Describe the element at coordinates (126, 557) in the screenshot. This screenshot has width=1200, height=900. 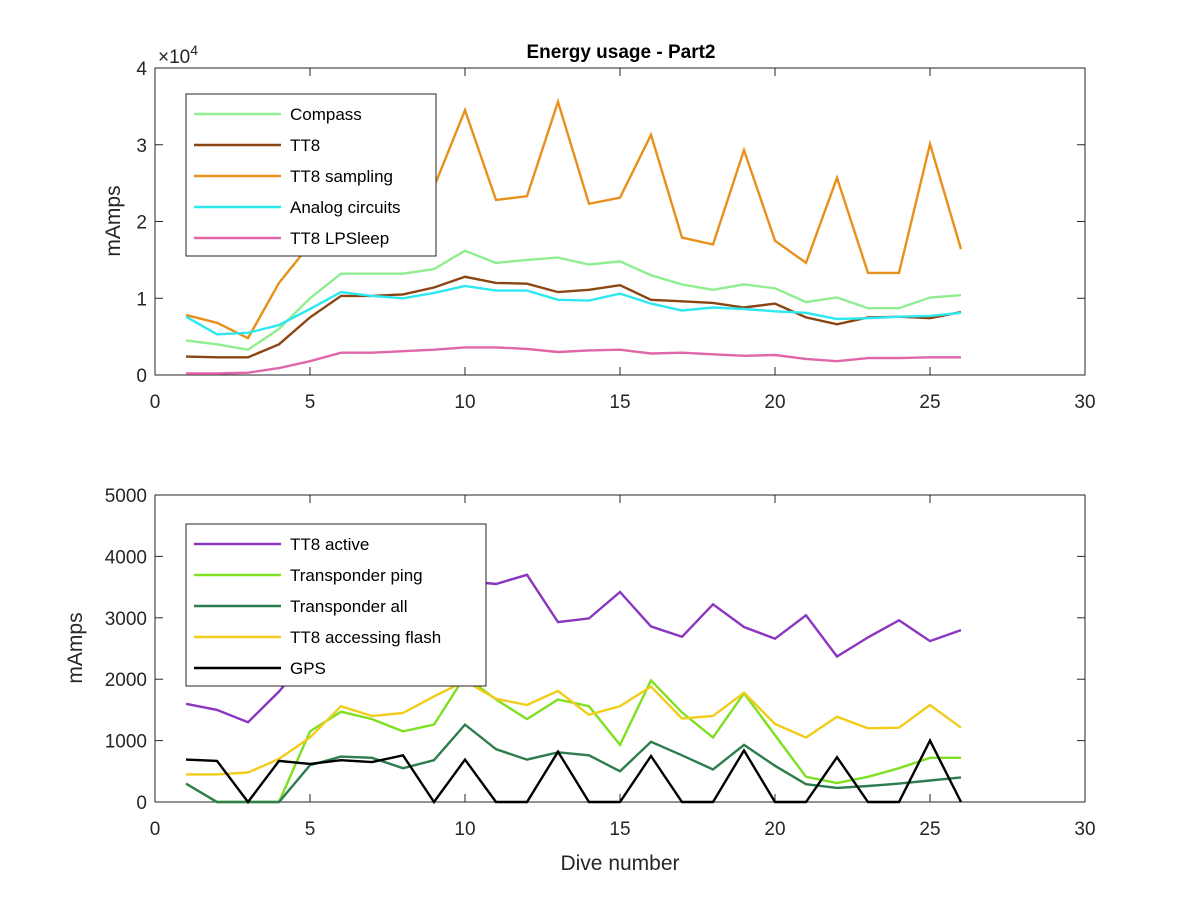
I see `y-tick-label: 4000` at that location.